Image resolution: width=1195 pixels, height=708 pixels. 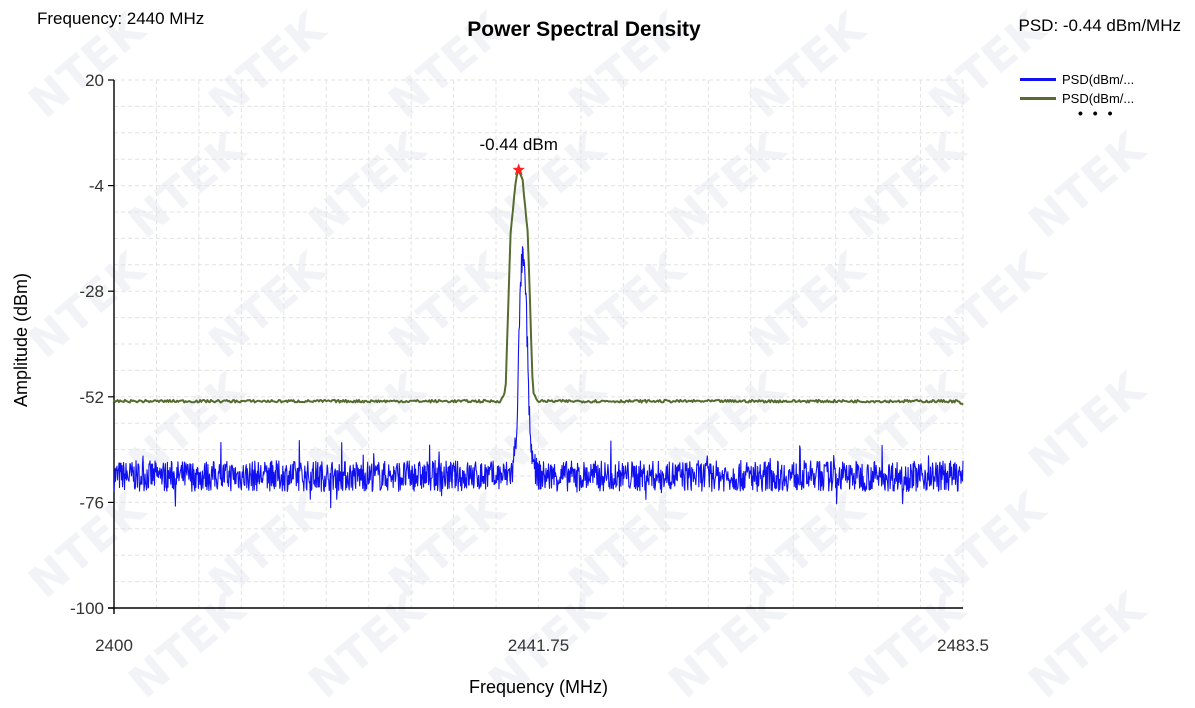 I want to click on legend-swatch-blue, so click(x=1038, y=79).